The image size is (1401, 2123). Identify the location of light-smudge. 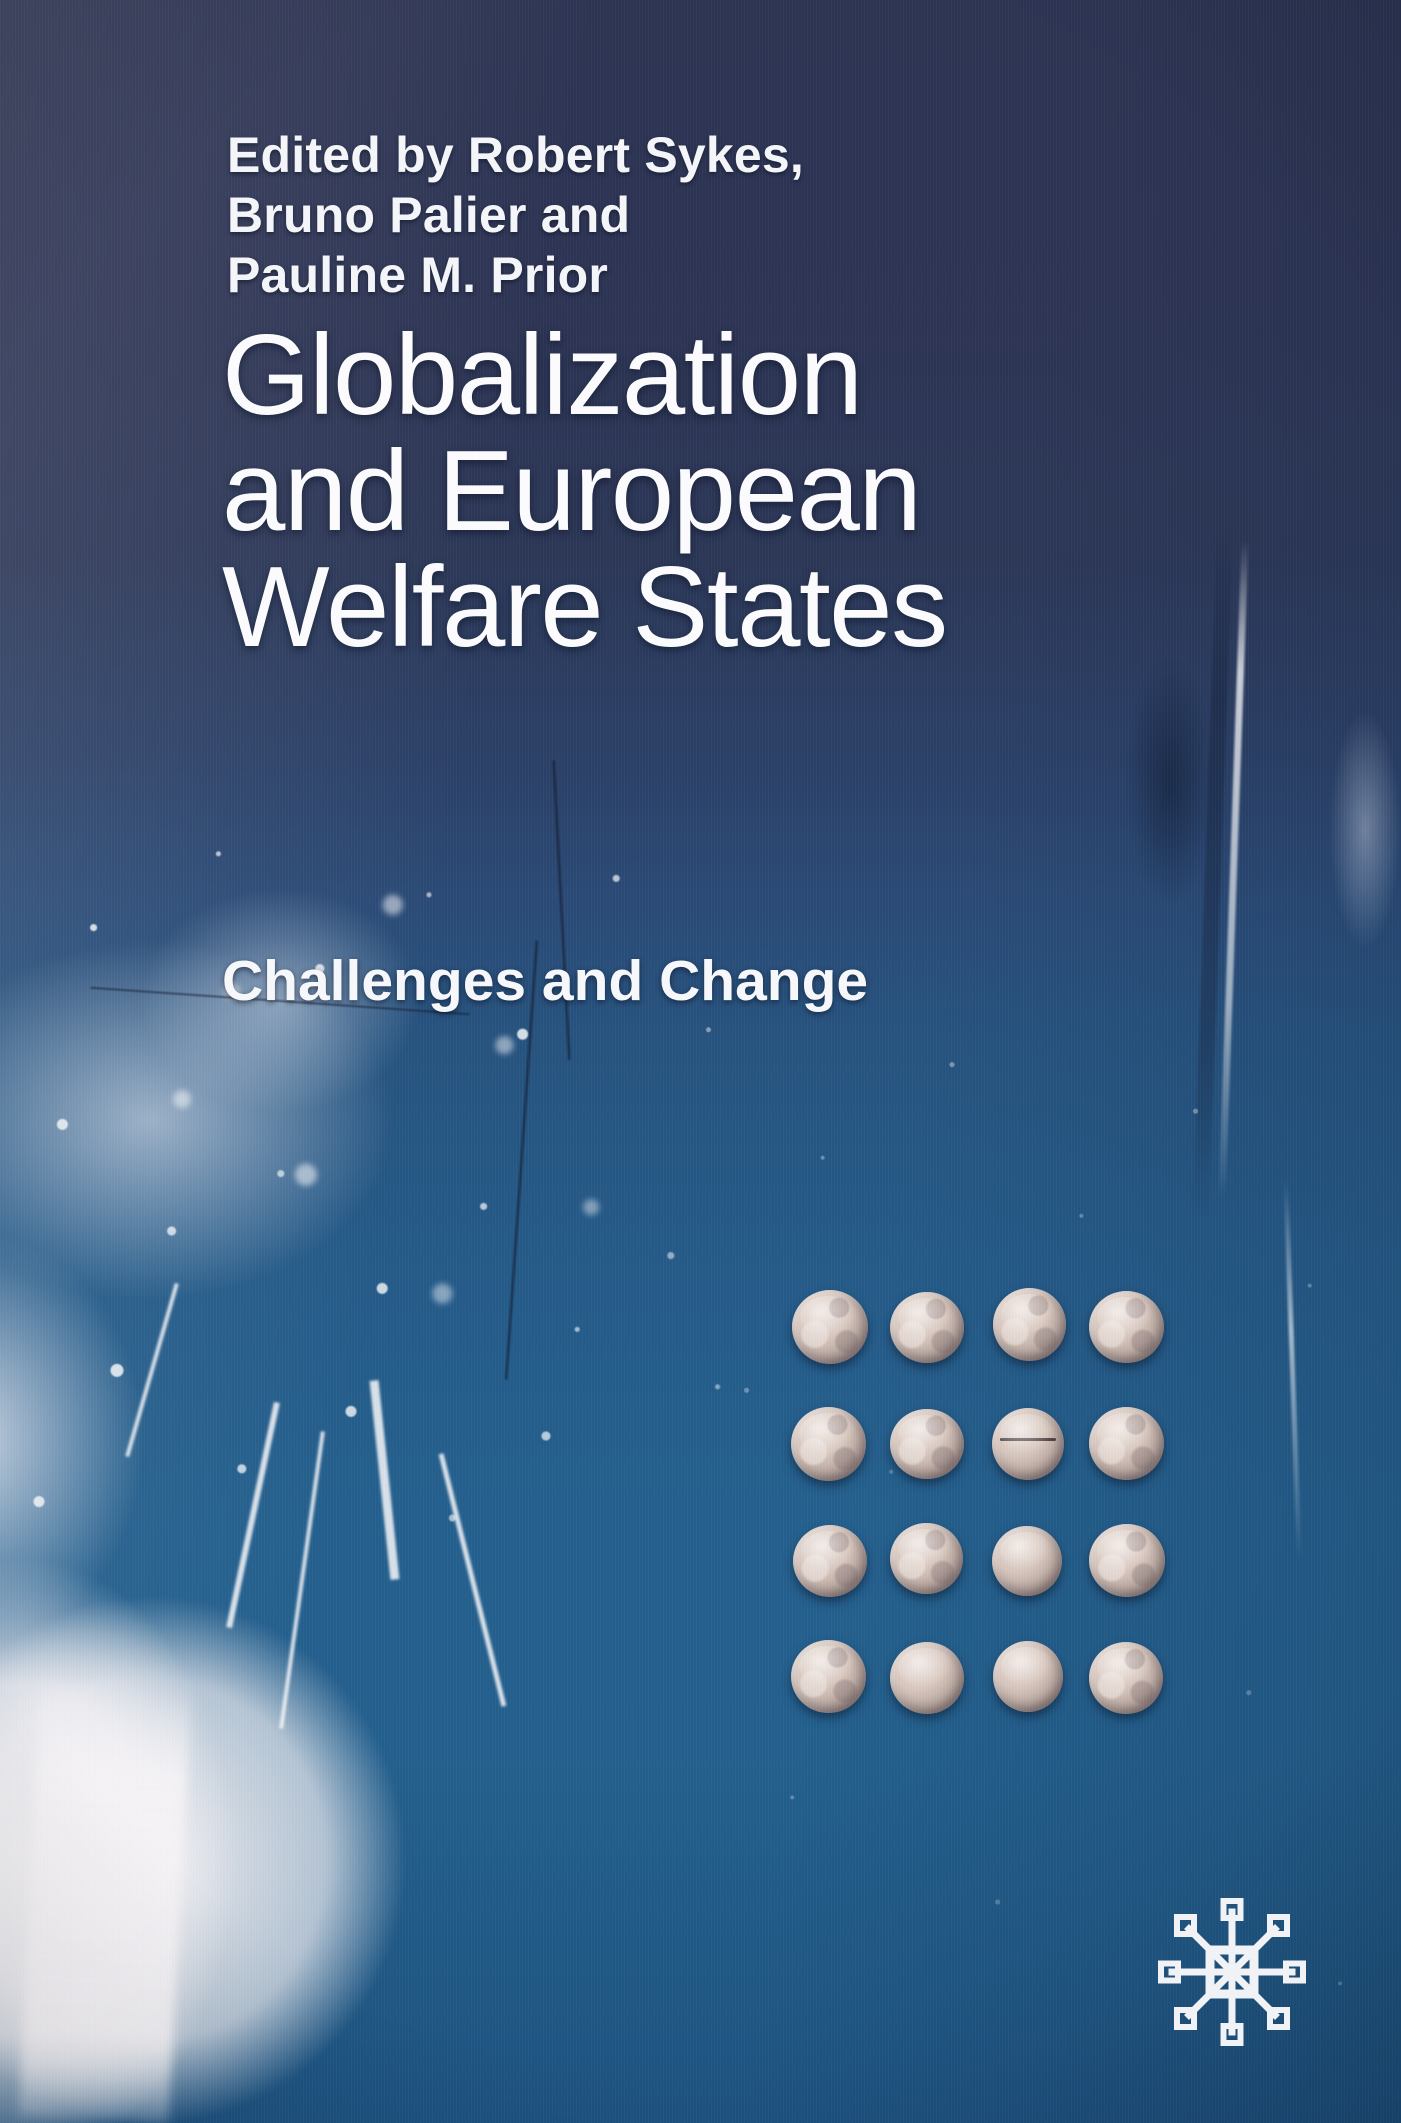
(1365, 830).